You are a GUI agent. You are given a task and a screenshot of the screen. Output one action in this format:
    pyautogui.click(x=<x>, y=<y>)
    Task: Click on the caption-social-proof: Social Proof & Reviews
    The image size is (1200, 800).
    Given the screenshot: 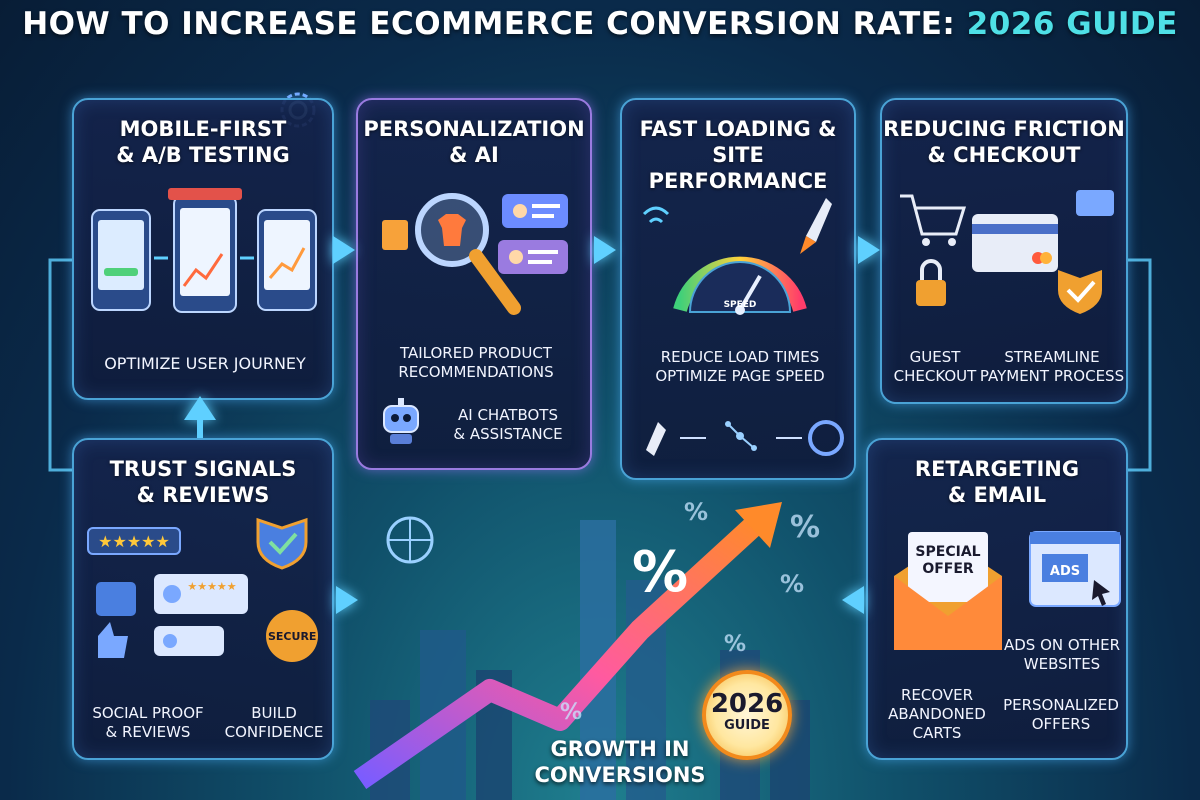 What is the action you would take?
    pyautogui.click(x=148, y=722)
    